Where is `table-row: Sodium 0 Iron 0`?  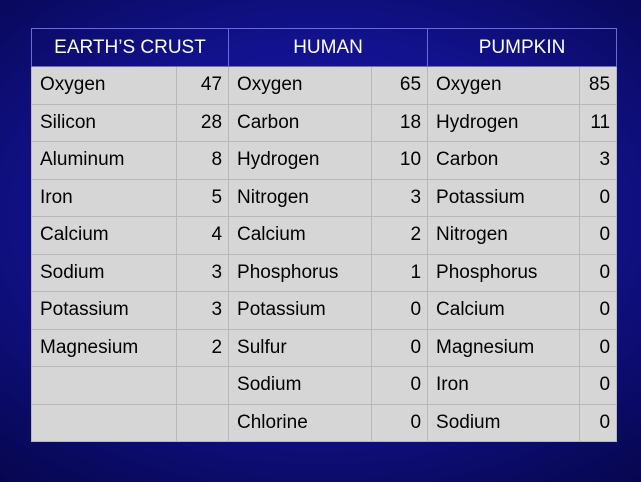 table-row: Sodium 0 Iron 0 is located at coordinates (324, 385).